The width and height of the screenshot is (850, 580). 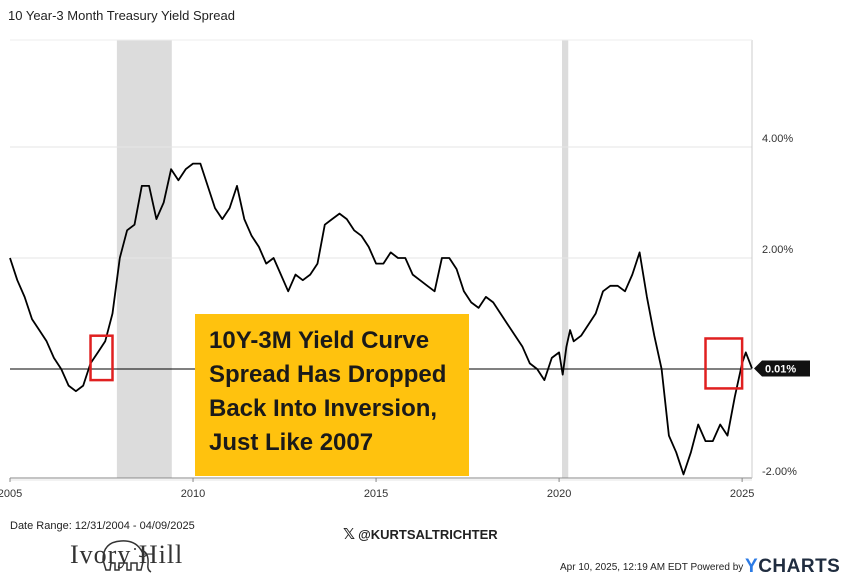 What do you see at coordinates (799, 566) in the screenshot?
I see `ycharts-logo-rest: CHARTS` at bounding box center [799, 566].